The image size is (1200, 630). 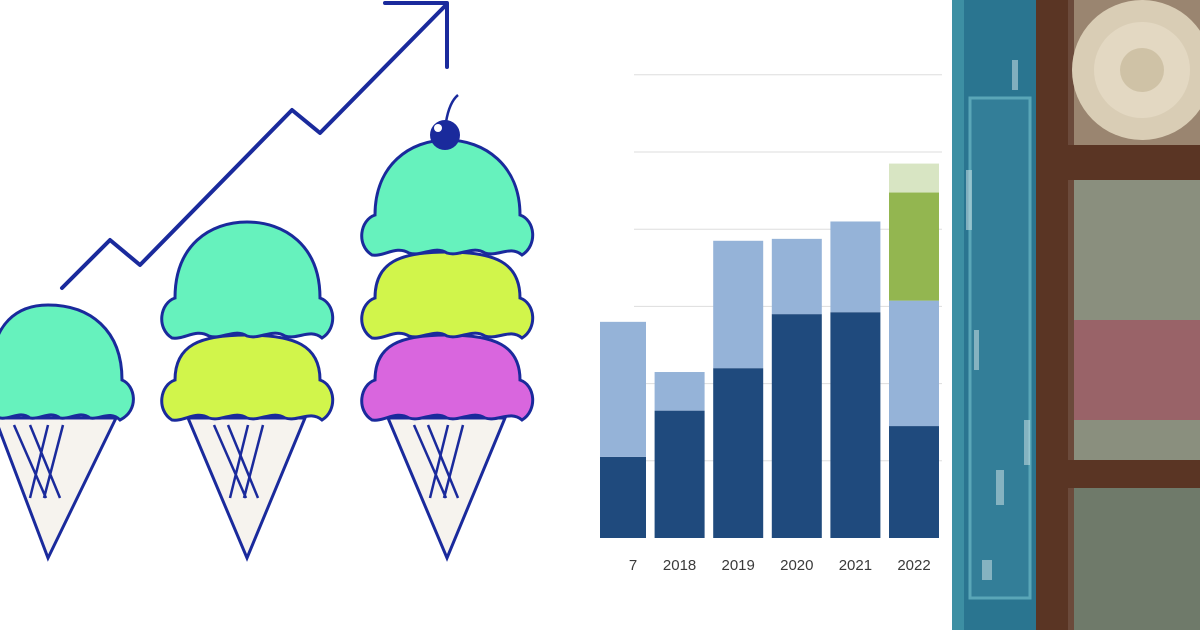 I want to click on bar-segment-2017-s2, so click(x=623, y=389).